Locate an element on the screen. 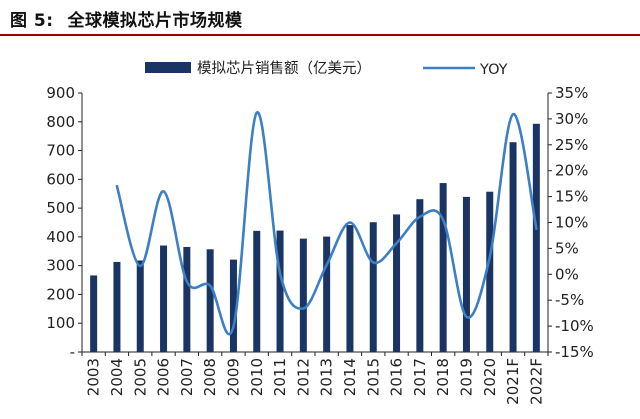  figure-title: 图 5: 全球模拟芯片市场规模 is located at coordinates (126, 18).